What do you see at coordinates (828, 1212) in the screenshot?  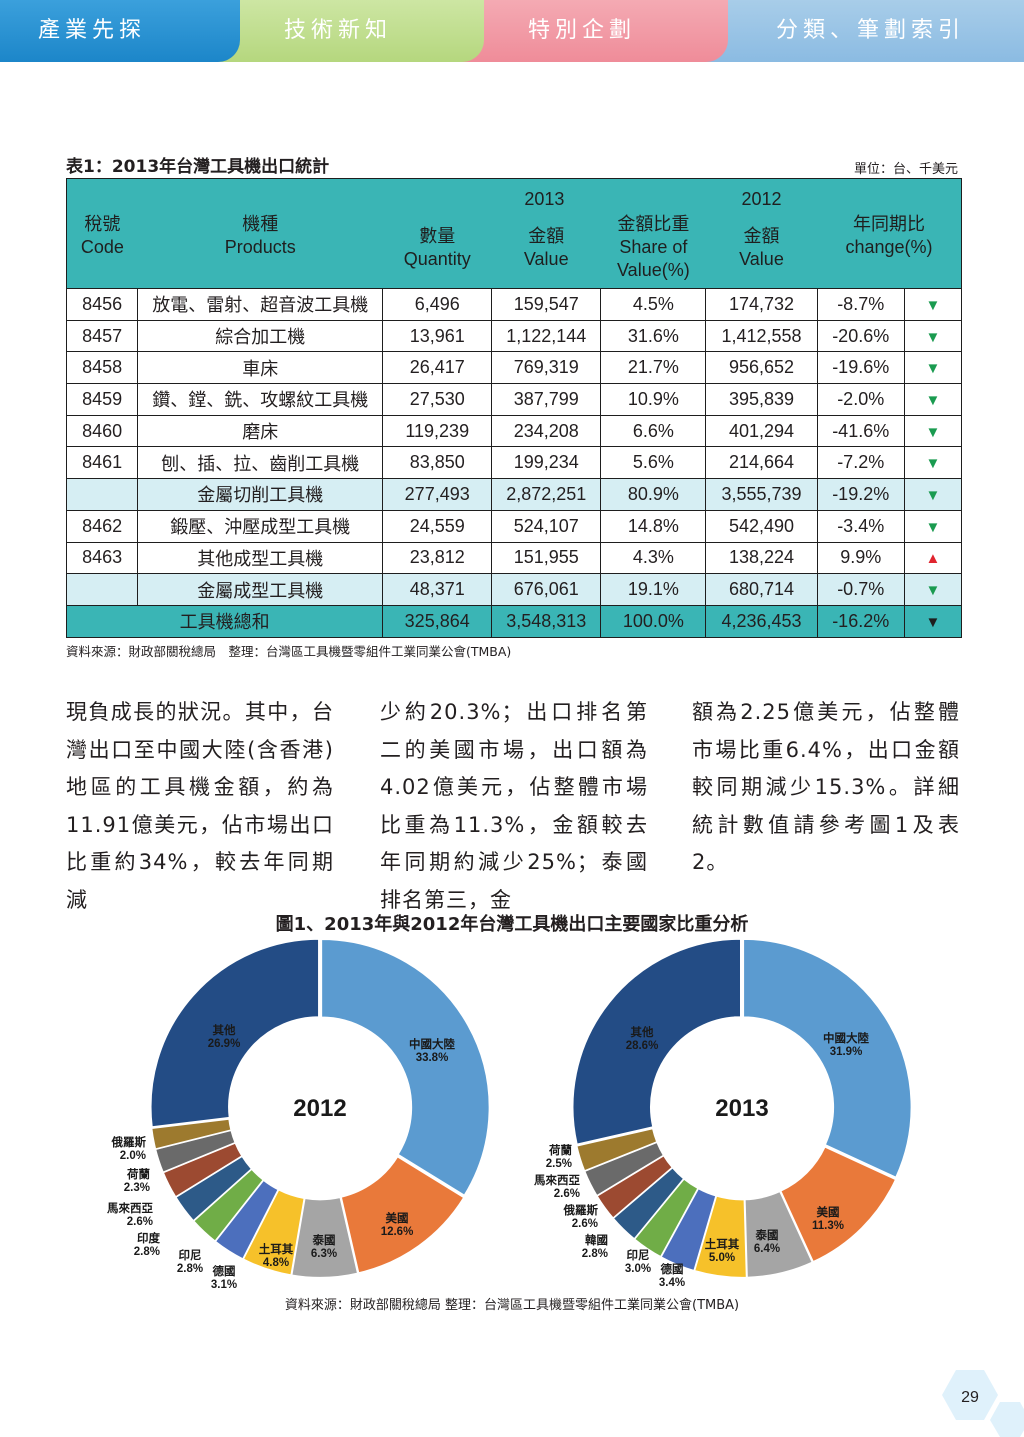 I see `slice-category-label: 美國` at bounding box center [828, 1212].